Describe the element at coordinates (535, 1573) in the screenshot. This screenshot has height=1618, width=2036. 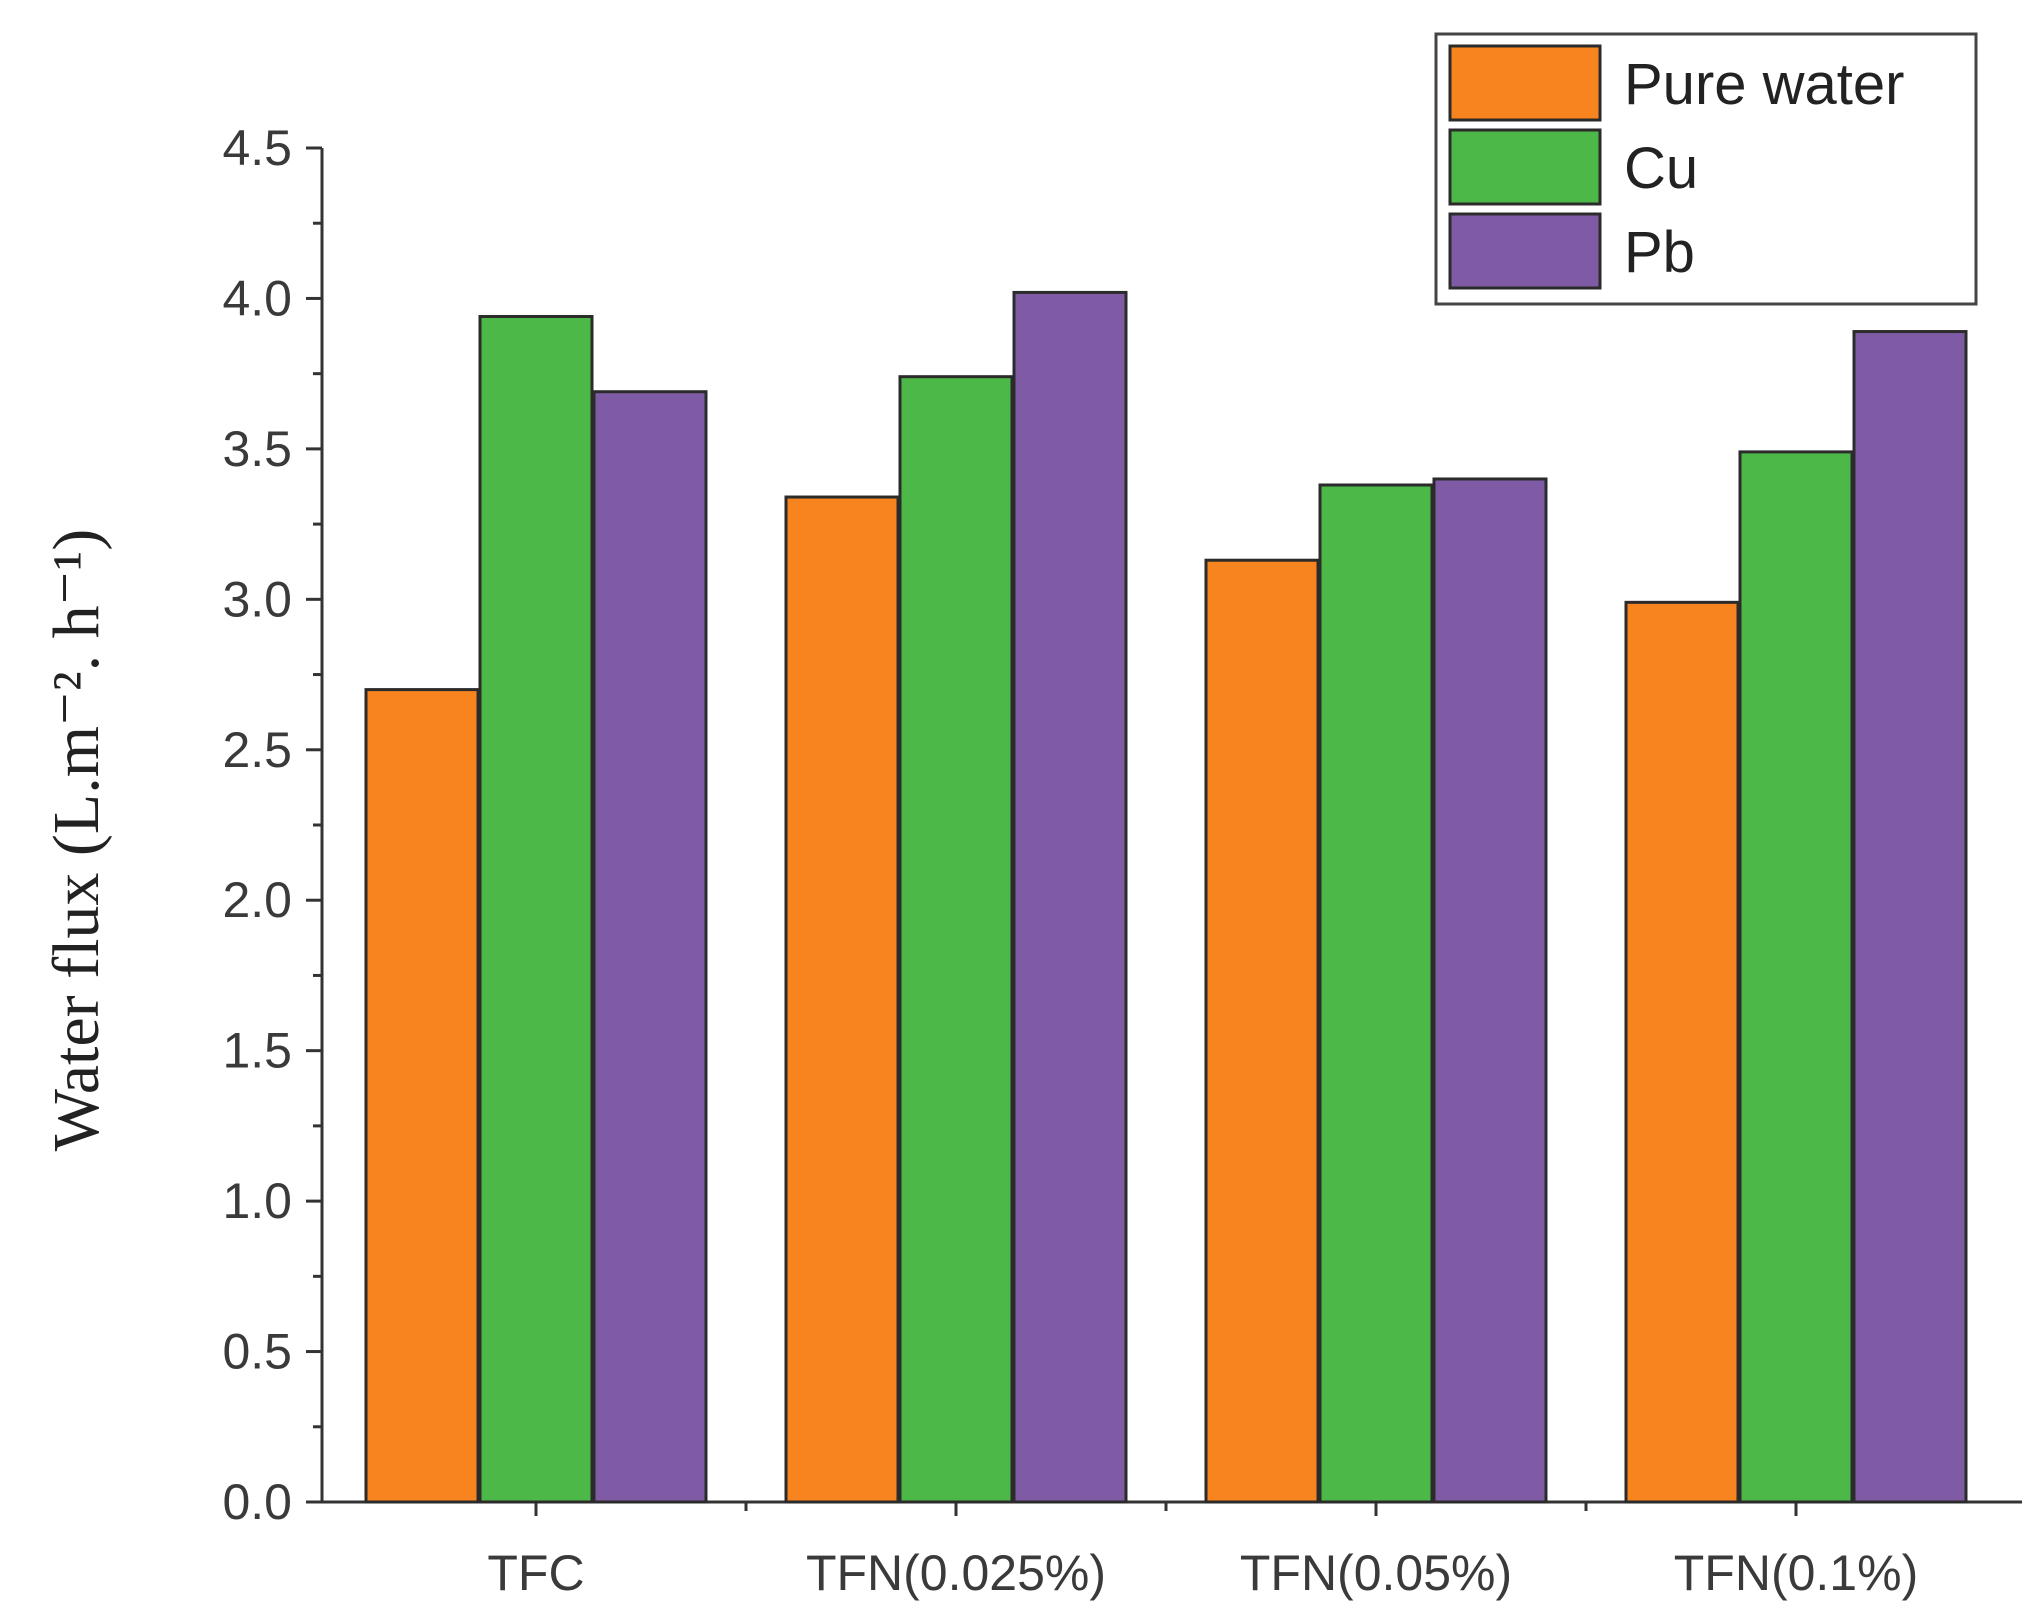
I see `x-tick-label: TFC` at that location.